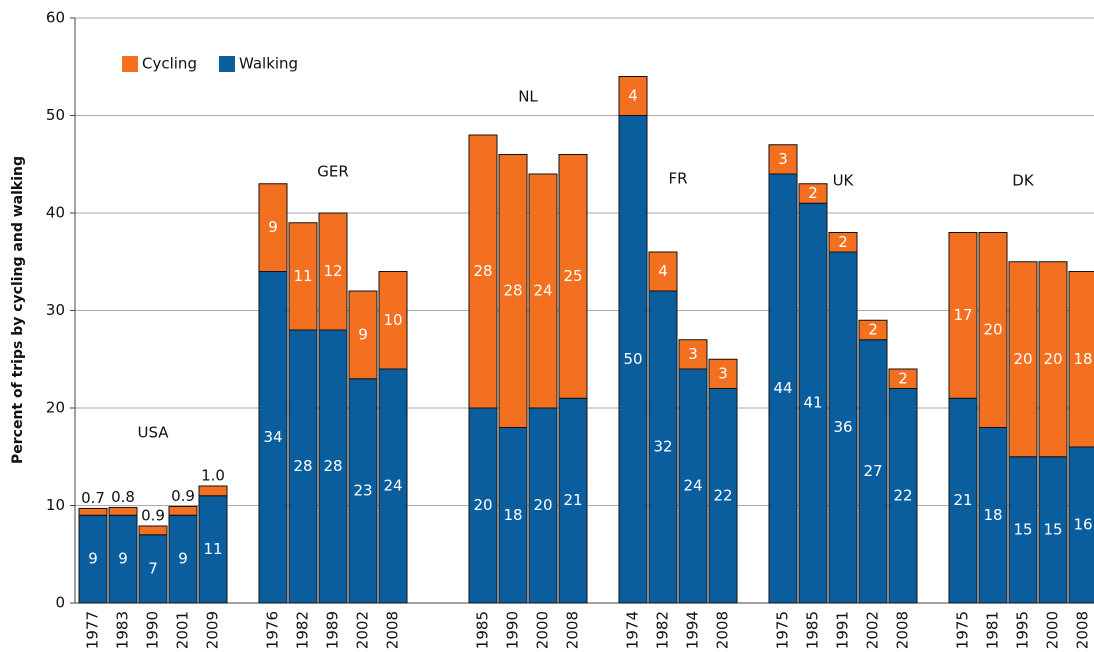 The width and height of the screenshot is (1094, 652). I want to click on x-tick-label: 1983, so click(123, 630).